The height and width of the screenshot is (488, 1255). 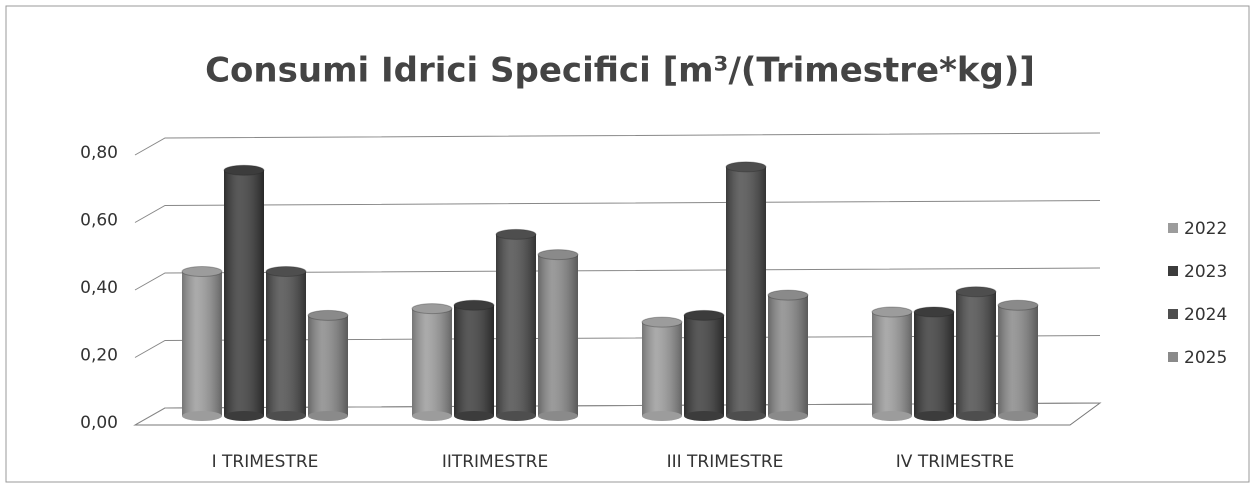 I want to click on x-tick-label: IV TRIMESTRE, so click(x=955, y=462).